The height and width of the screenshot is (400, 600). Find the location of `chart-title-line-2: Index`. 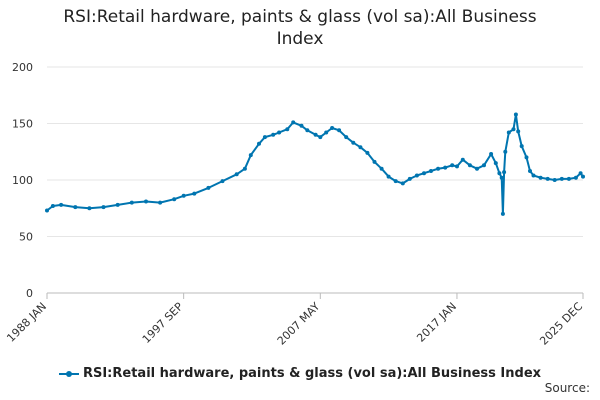

chart-title-line-2: Index is located at coordinates (300, 39).